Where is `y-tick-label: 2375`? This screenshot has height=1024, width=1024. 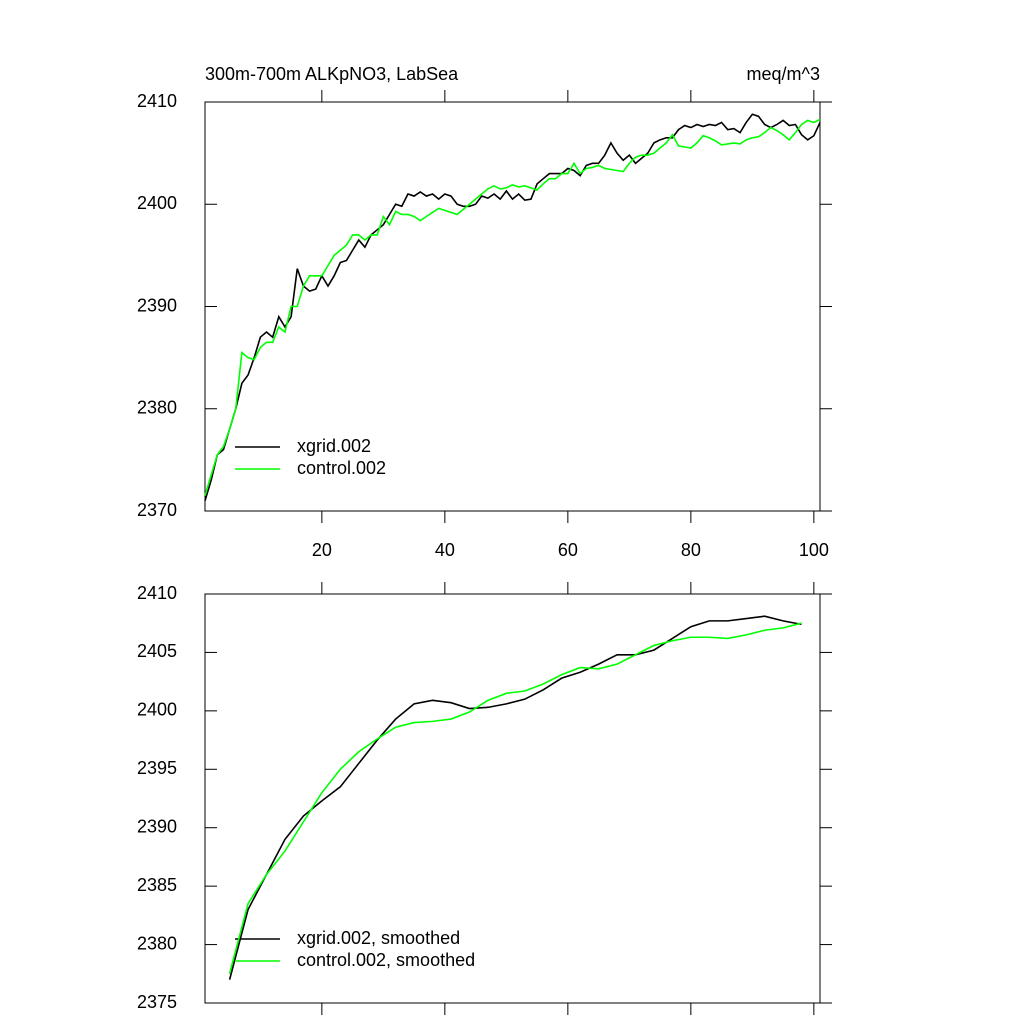
y-tick-label: 2375 is located at coordinates (157, 1002).